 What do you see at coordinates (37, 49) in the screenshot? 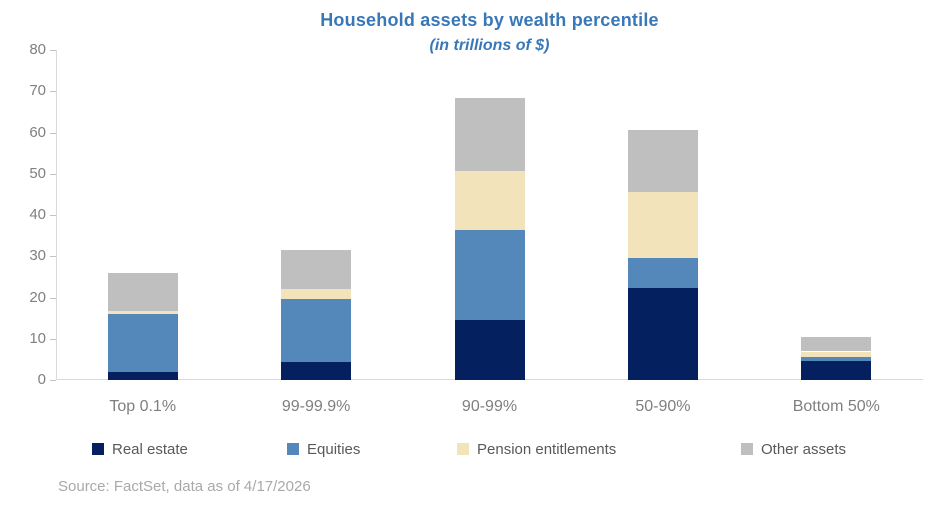
I see `y-tick-label: 80` at bounding box center [37, 49].